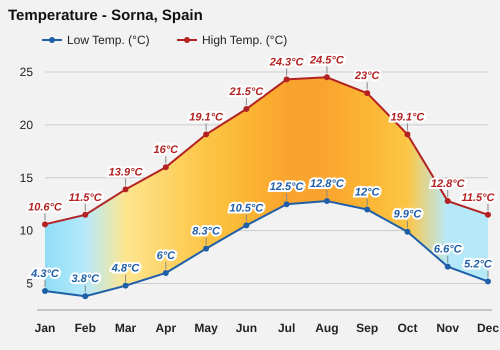 The image size is (500, 350). What do you see at coordinates (448, 250) in the screenshot?
I see `data-label: 6.6°C` at bounding box center [448, 250].